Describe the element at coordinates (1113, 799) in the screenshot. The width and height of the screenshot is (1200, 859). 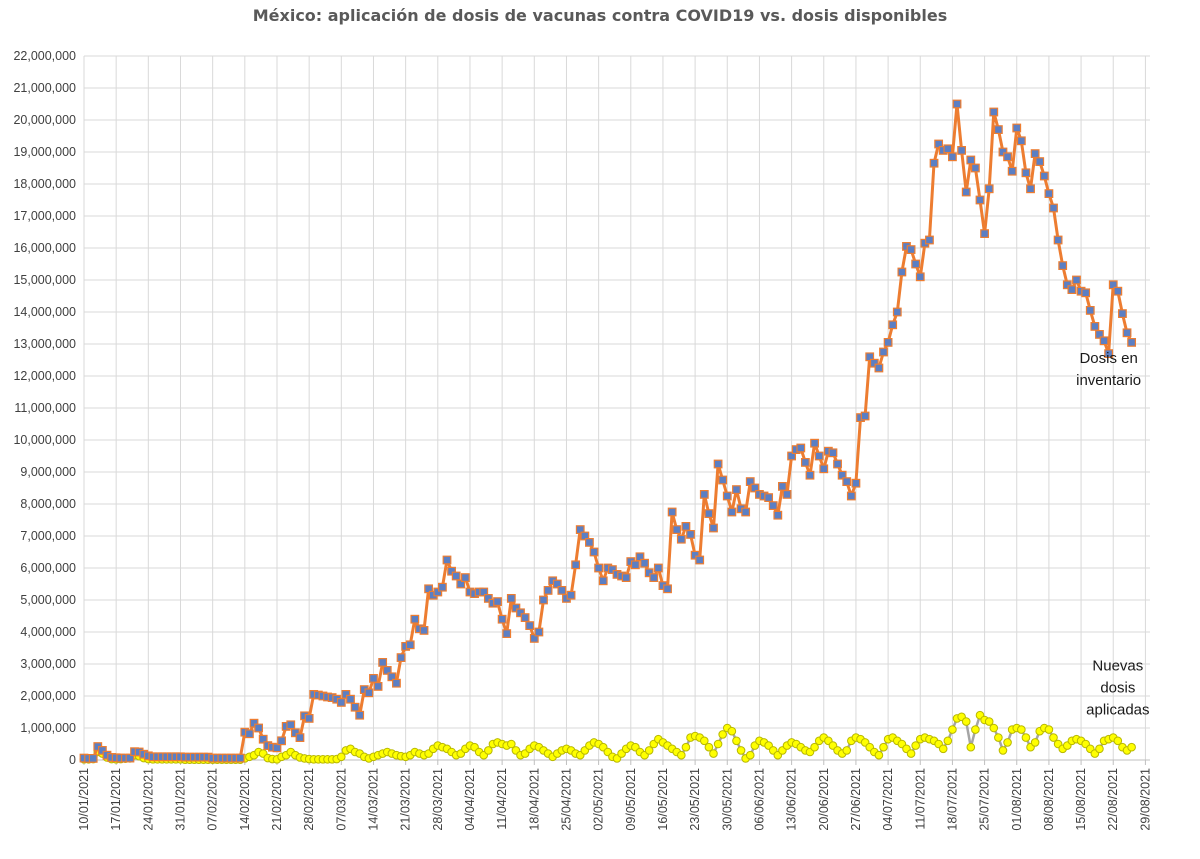
I see `x-tick-label: 22/08/2021` at that location.